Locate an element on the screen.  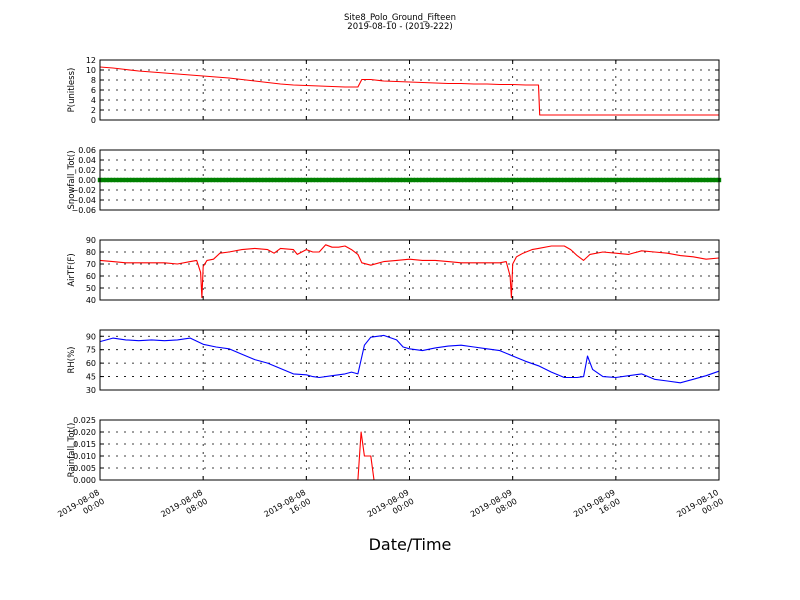
y-tick-label: 12 is located at coordinates (91, 60).